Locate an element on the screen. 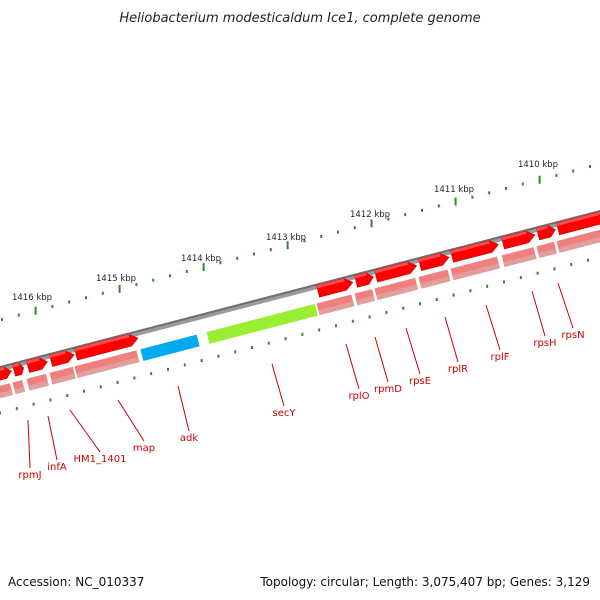 The height and width of the screenshot is (600, 600). gene-label-rpsN: rpsN is located at coordinates (572, 335).